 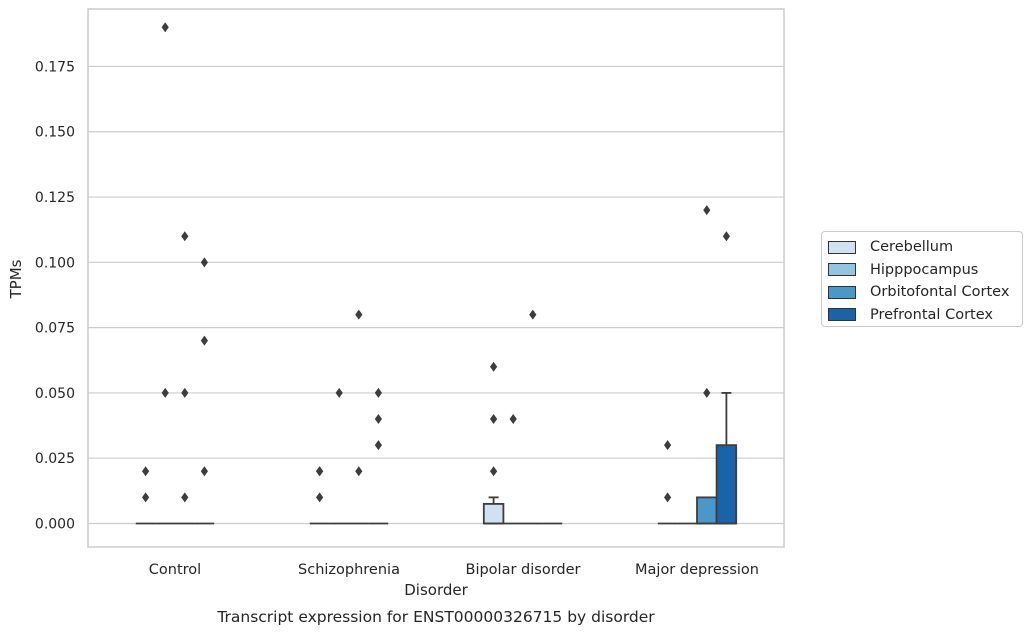 I want to click on legend-label-hippocampus: Hipppocampus, so click(x=924, y=269).